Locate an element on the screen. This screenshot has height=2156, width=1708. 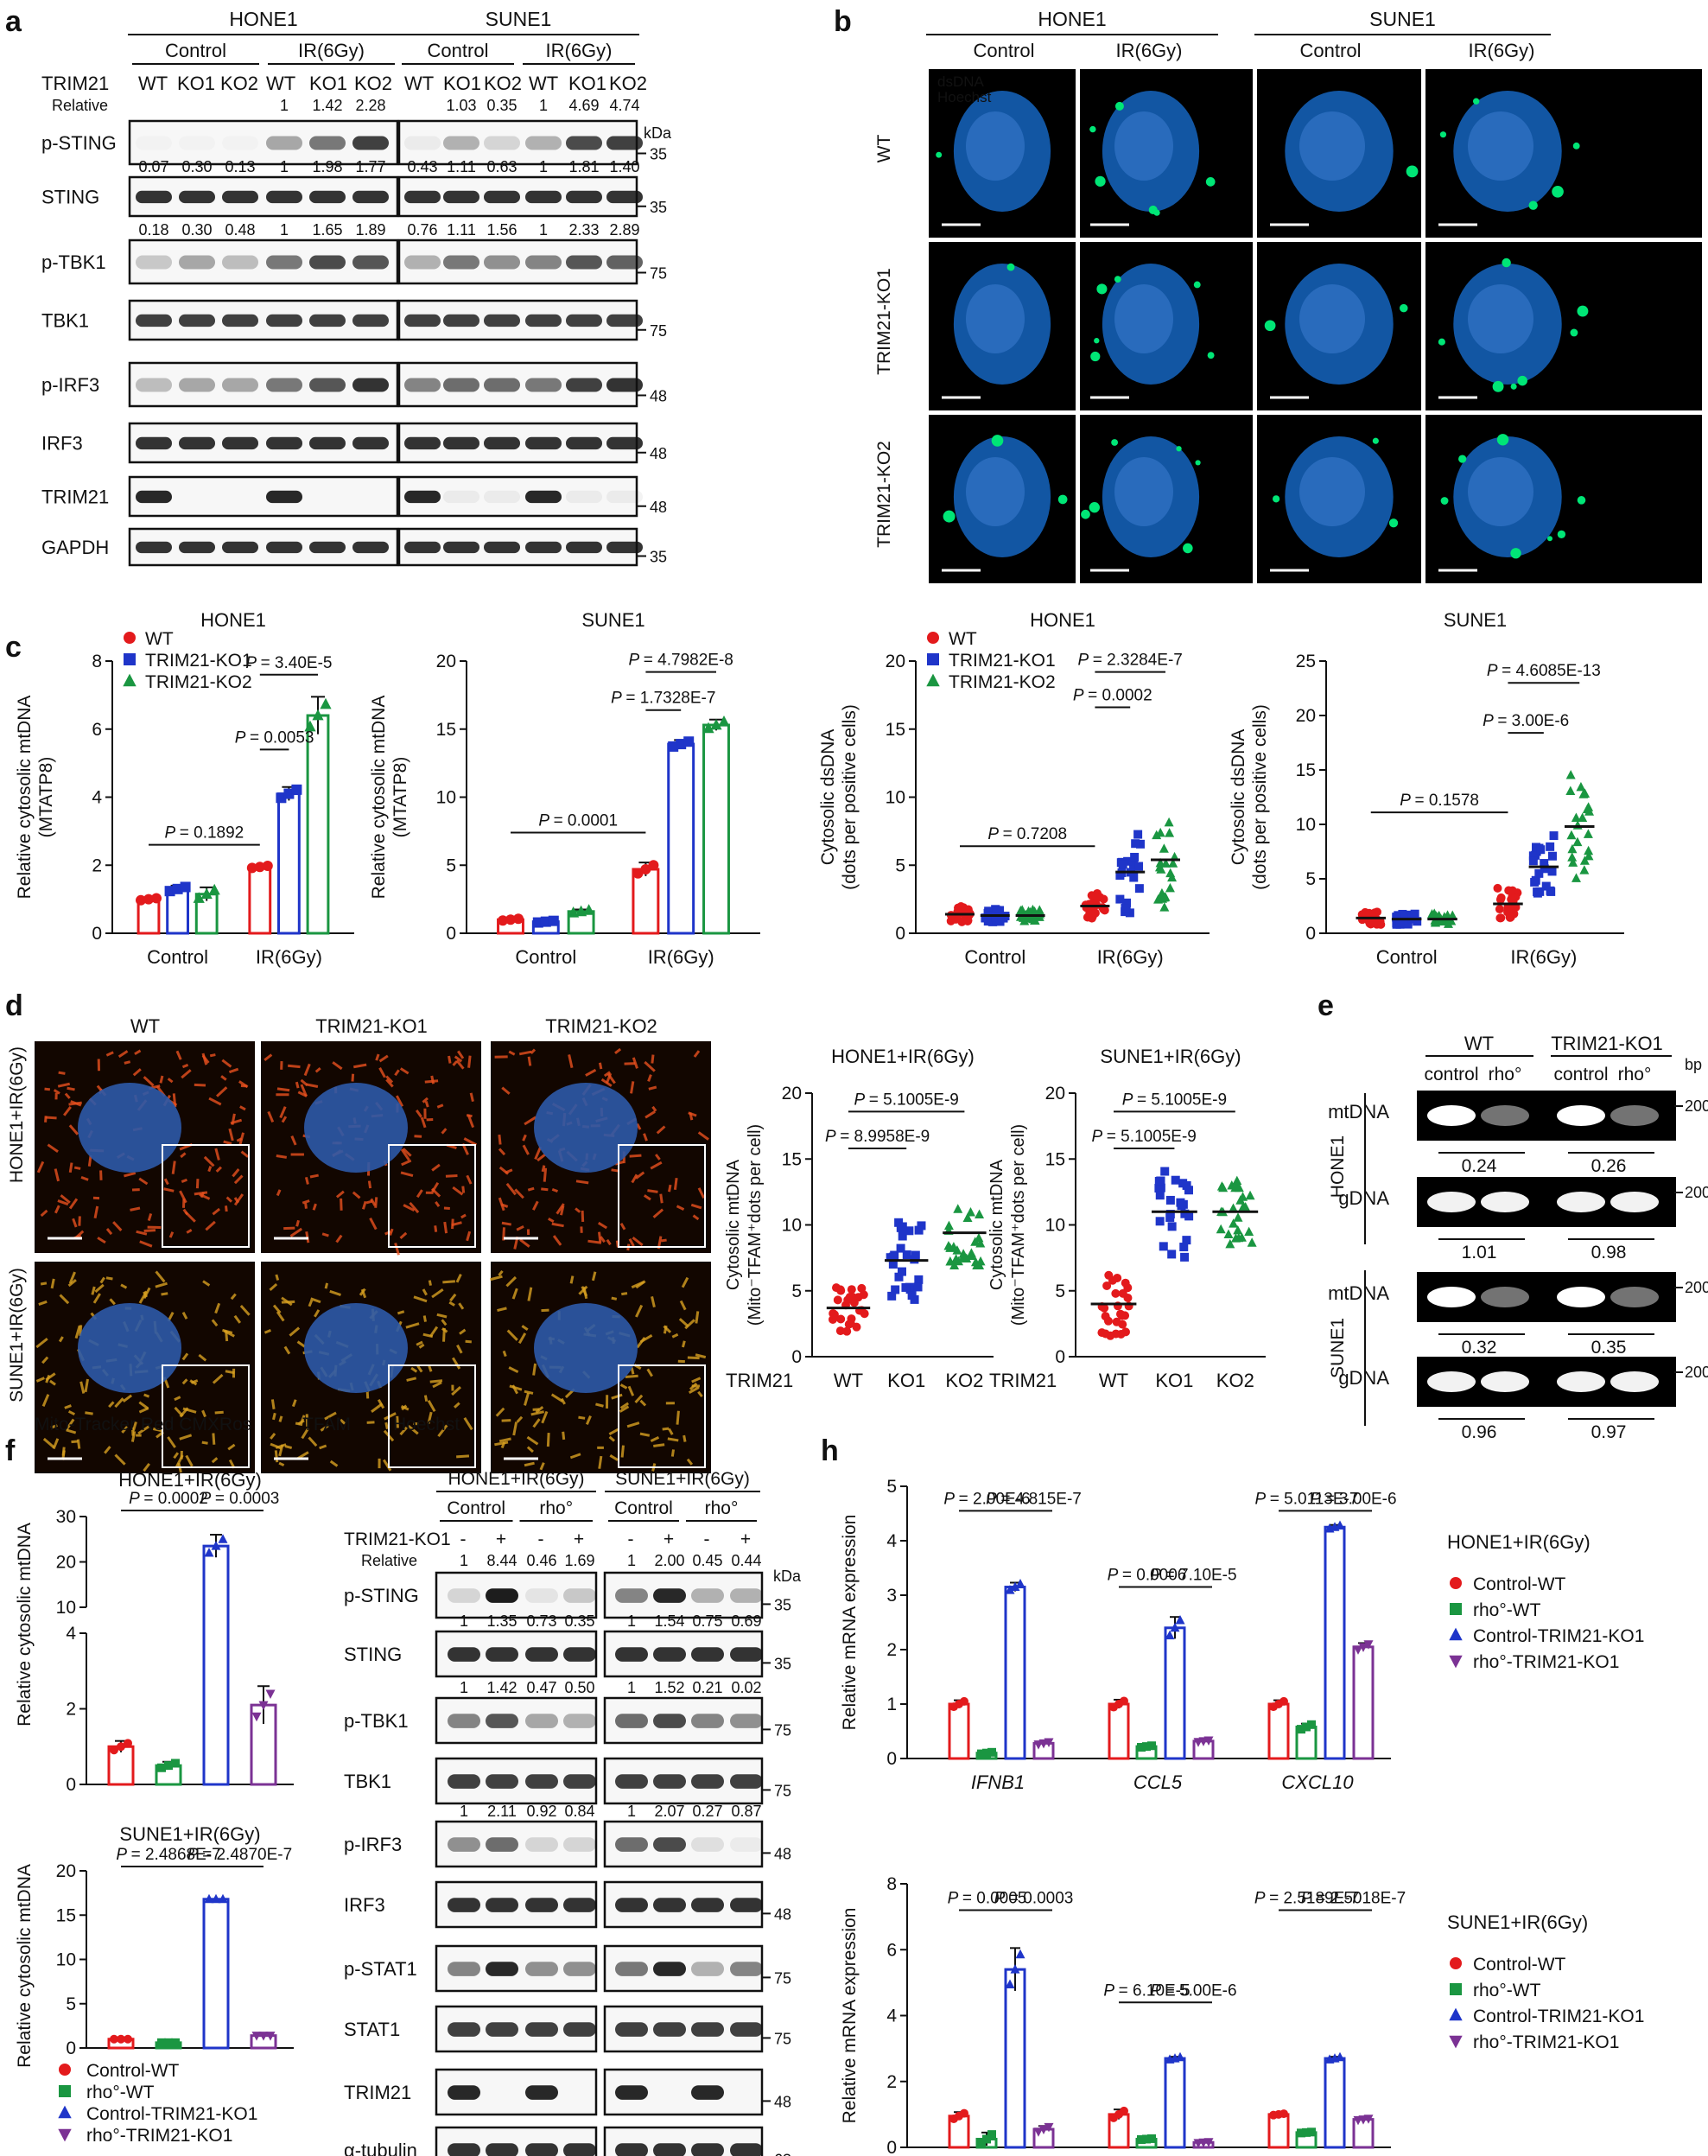
gel-label: gDNA is located at coordinates (1363, 1198).